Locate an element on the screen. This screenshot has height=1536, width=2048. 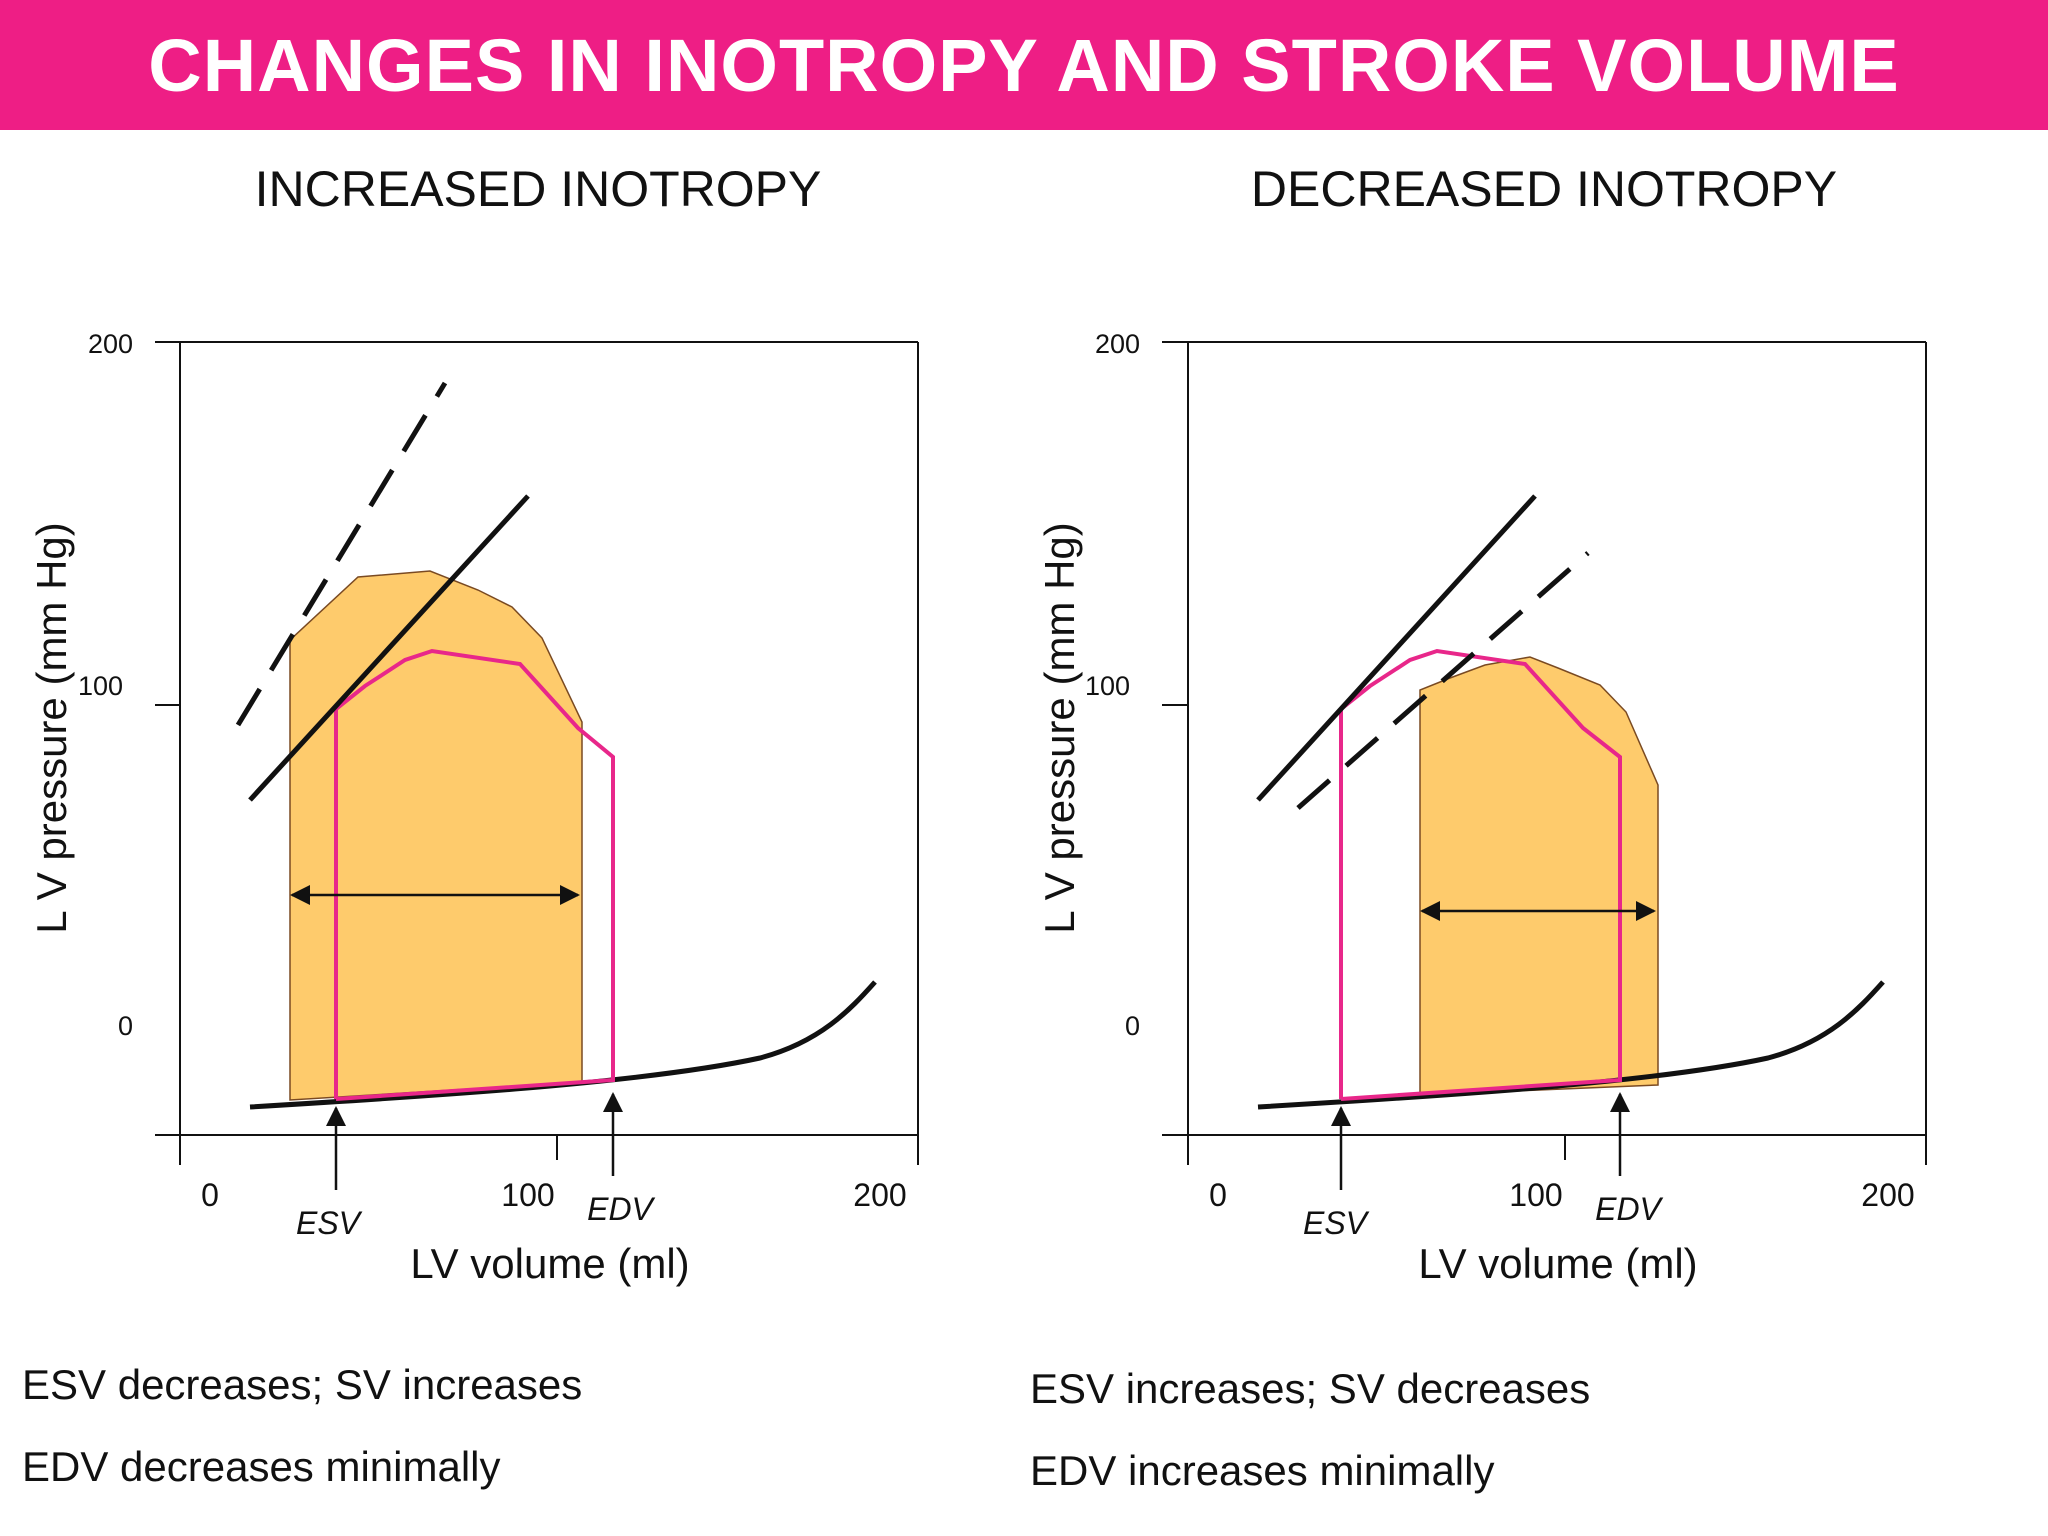
note-edv: EDV increases minimally is located at coordinates (1262, 1470).